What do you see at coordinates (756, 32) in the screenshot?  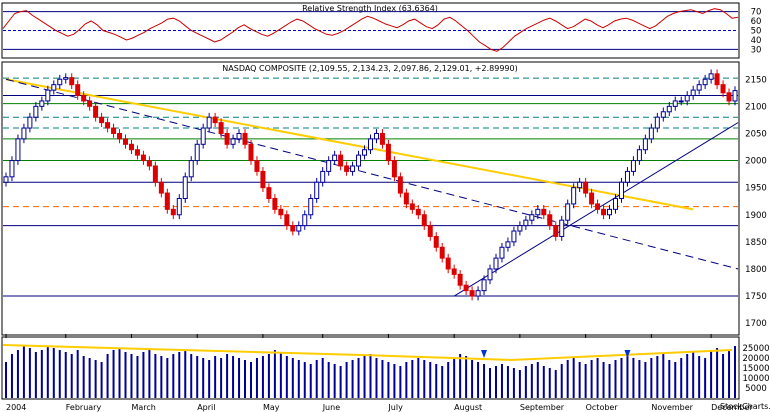 I see `rsi-tick-label: 50` at bounding box center [756, 32].